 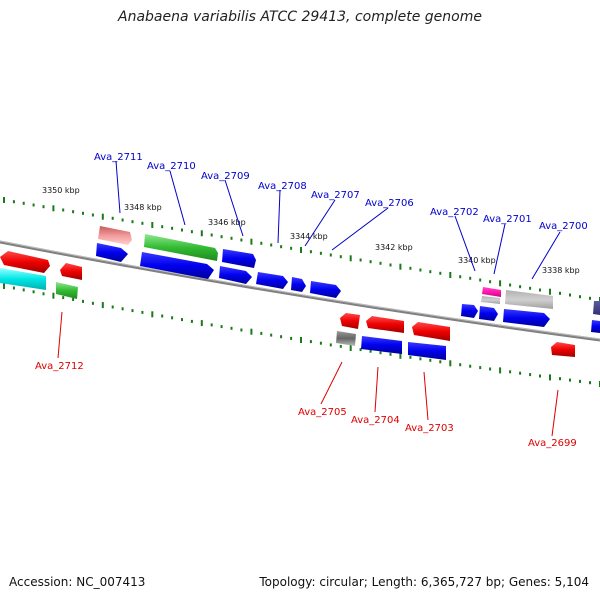 I want to click on gene-arrow-gray, so click(x=490, y=300).